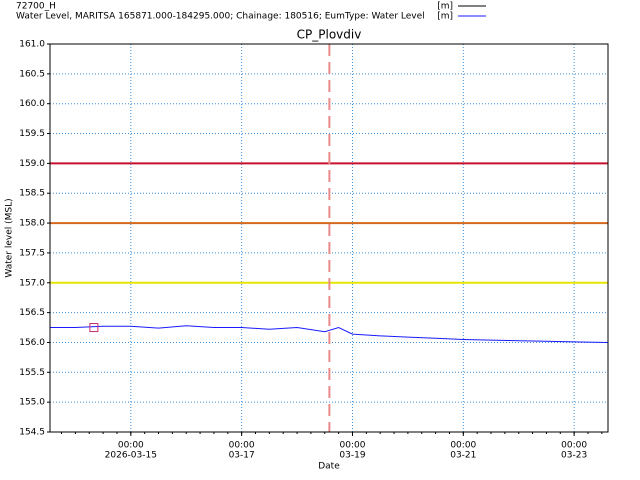  I want to click on x-tick-label: 2026-03-15, so click(131, 456).